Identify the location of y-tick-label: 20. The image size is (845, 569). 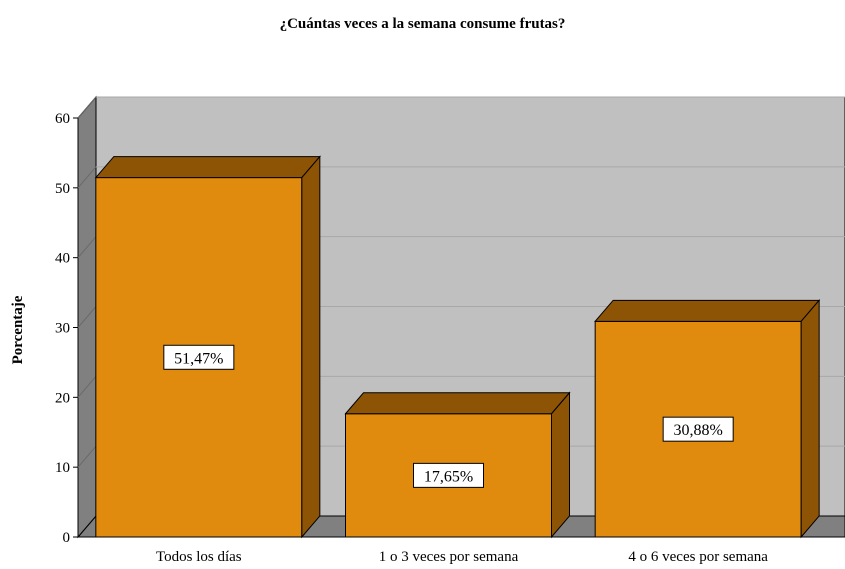
(62, 398).